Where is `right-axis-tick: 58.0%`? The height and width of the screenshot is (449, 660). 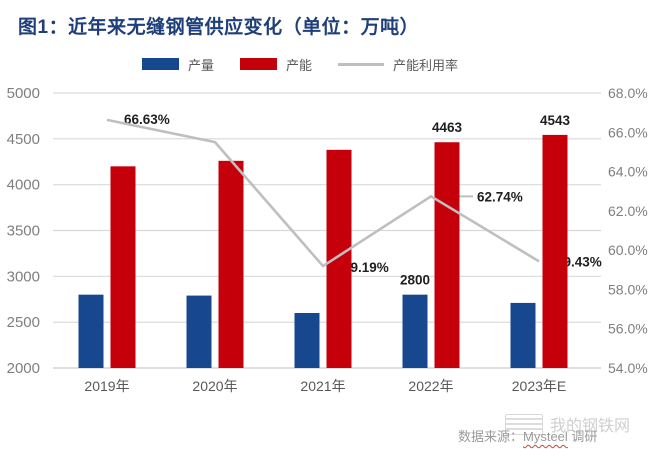 right-axis-tick: 58.0% is located at coordinates (628, 289).